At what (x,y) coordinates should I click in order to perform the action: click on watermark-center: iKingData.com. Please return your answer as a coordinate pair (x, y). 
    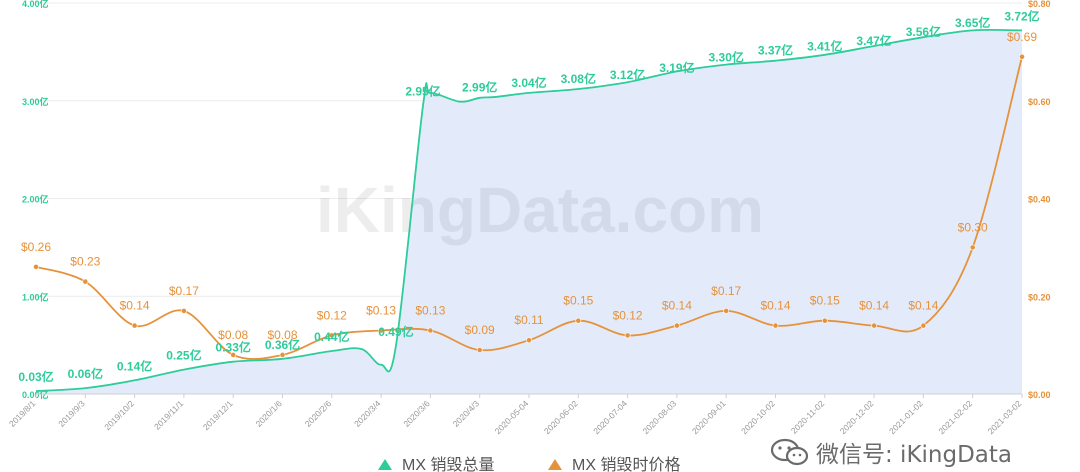
    Looking at the image, I should click on (540, 210).